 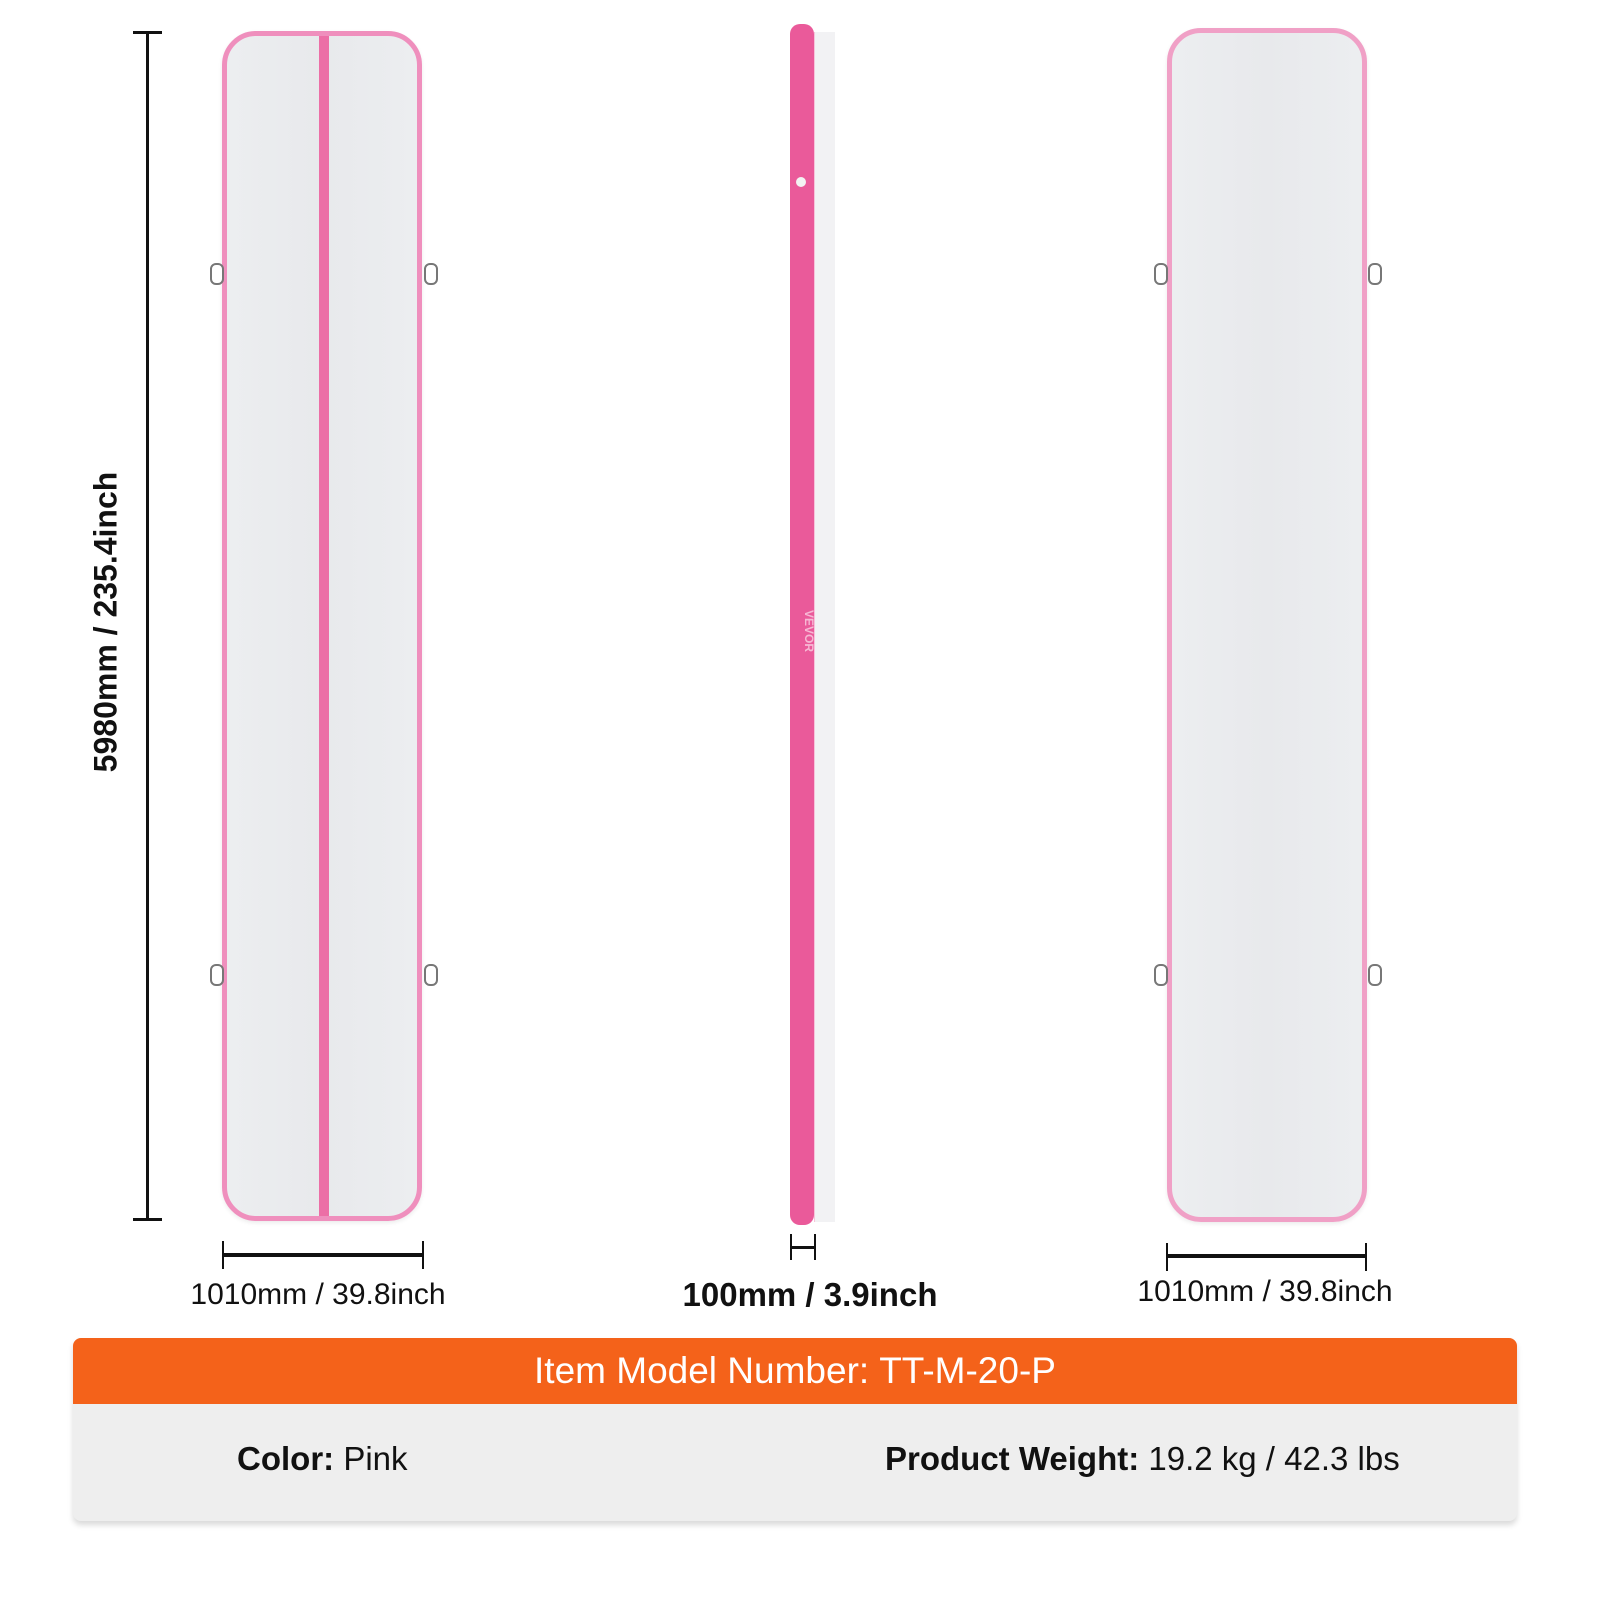 What do you see at coordinates (1265, 1291) in the screenshot?
I see `width-label-right: 1010mm / 39.8inch` at bounding box center [1265, 1291].